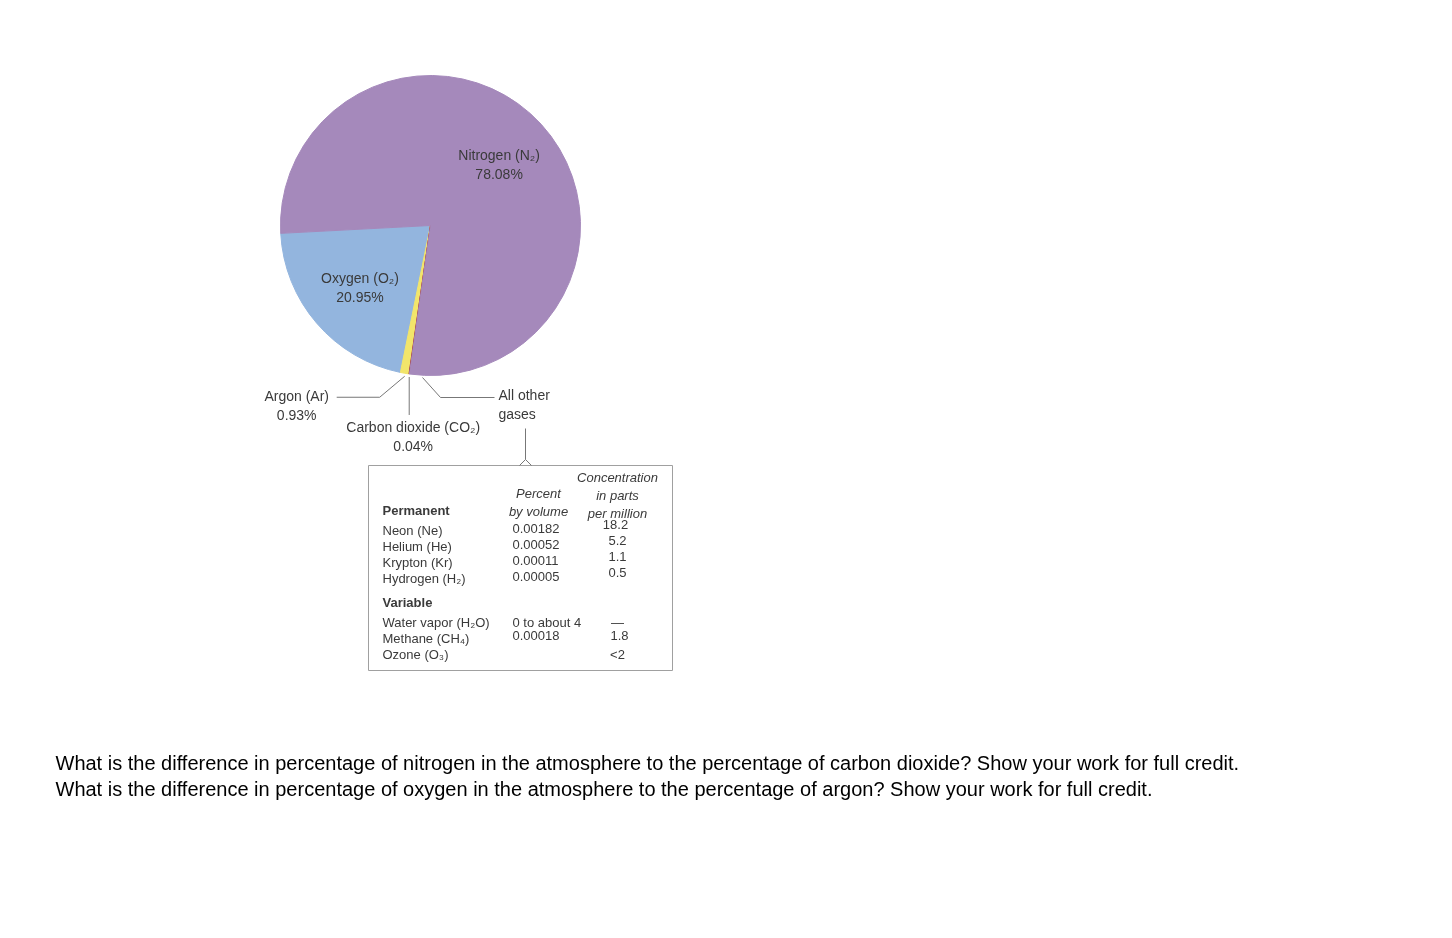  What do you see at coordinates (536, 635) in the screenshot?
I see `text: 0.00018` at bounding box center [536, 635].